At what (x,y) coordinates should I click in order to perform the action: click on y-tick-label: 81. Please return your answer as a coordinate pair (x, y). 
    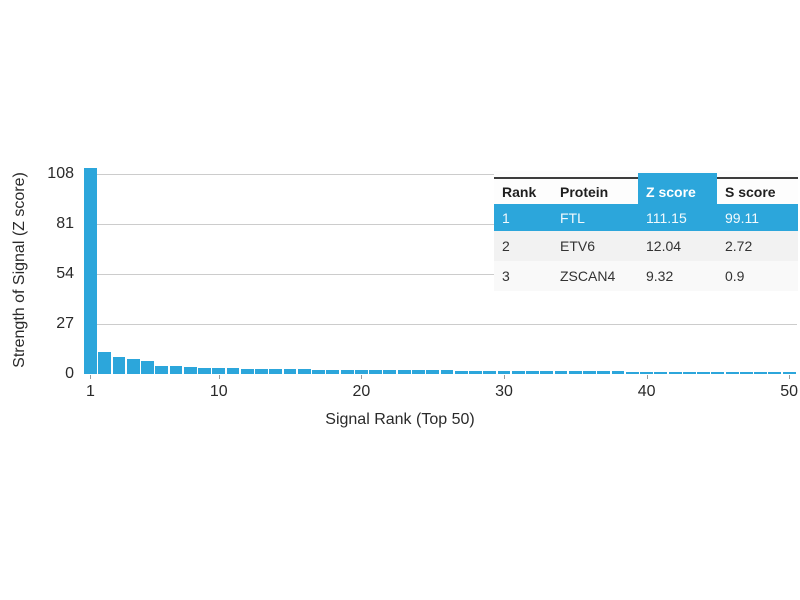
    Looking at the image, I should click on (65, 223).